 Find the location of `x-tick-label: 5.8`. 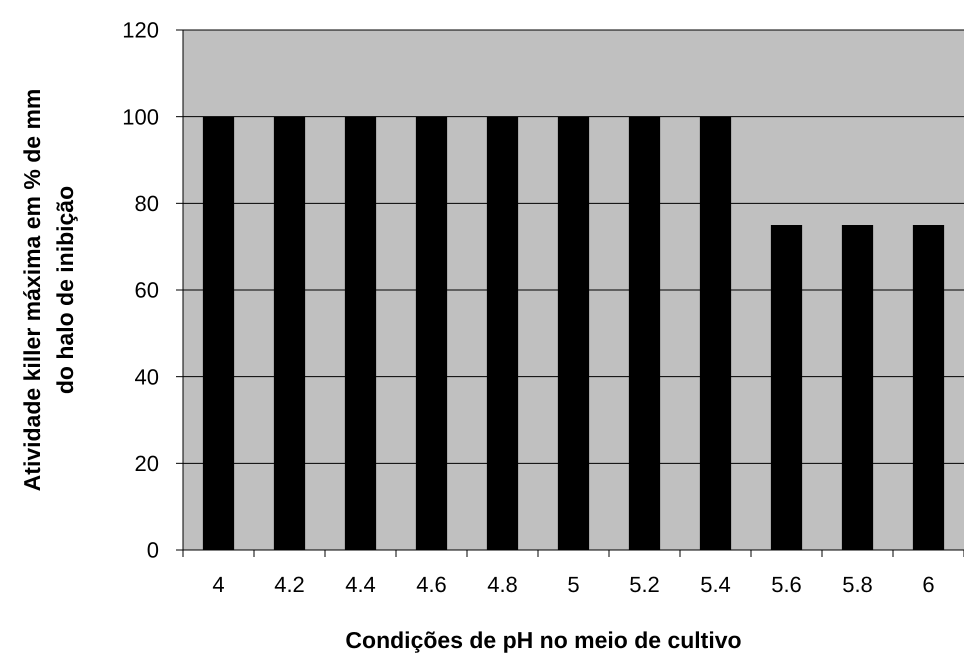

x-tick-label: 5.8 is located at coordinates (857, 584).